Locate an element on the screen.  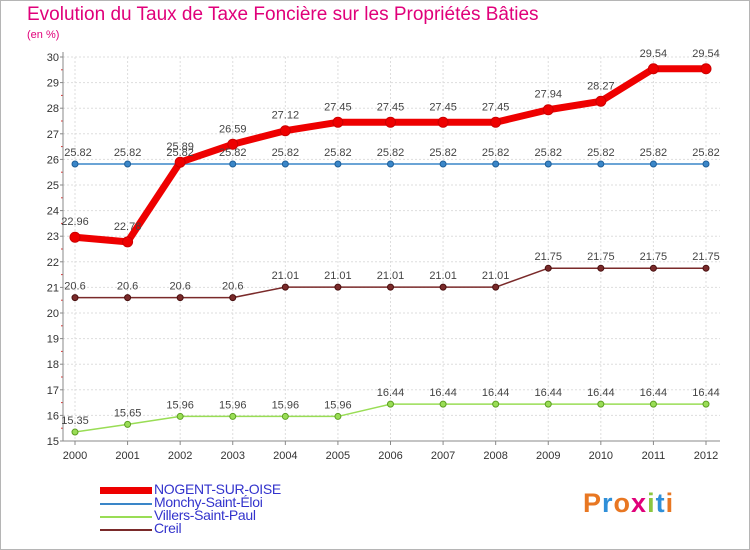
y-tick-label: 20 is located at coordinates (53, 314).